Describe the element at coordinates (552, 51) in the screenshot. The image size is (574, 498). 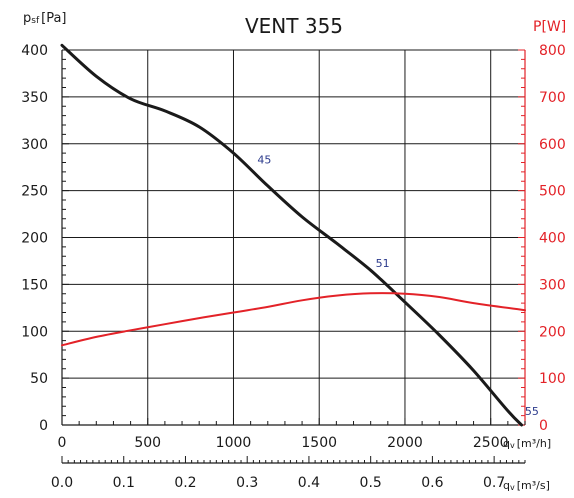
I see `right-tick-label: 800` at that location.